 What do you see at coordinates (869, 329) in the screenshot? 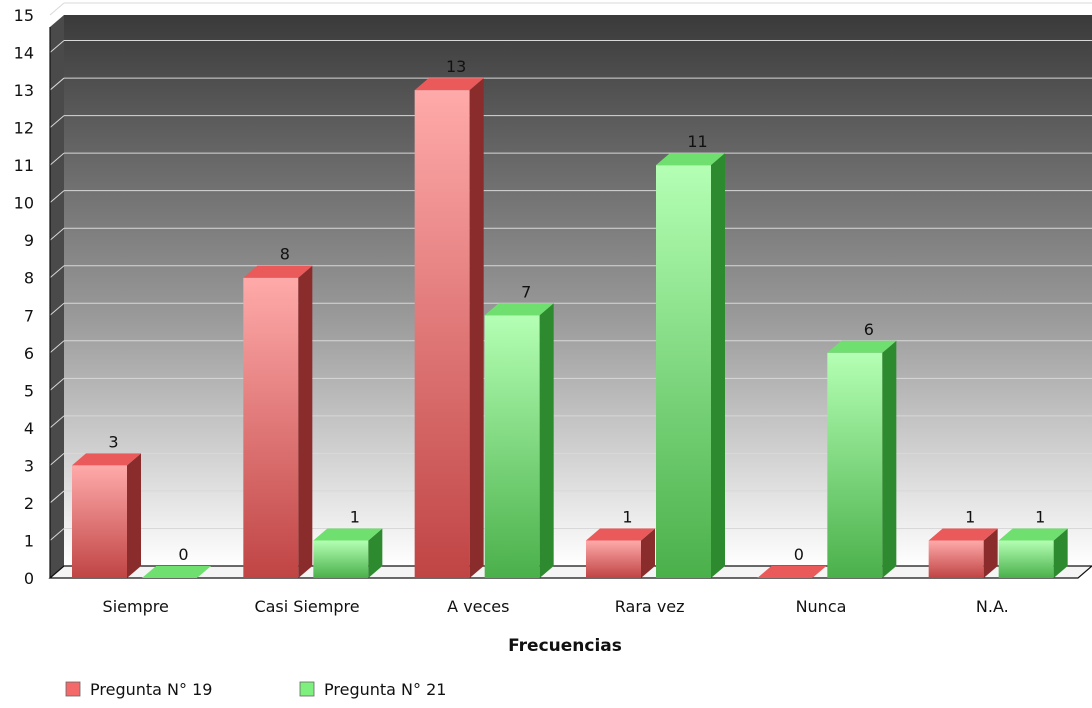
I see `data-label: 6` at bounding box center [869, 329].